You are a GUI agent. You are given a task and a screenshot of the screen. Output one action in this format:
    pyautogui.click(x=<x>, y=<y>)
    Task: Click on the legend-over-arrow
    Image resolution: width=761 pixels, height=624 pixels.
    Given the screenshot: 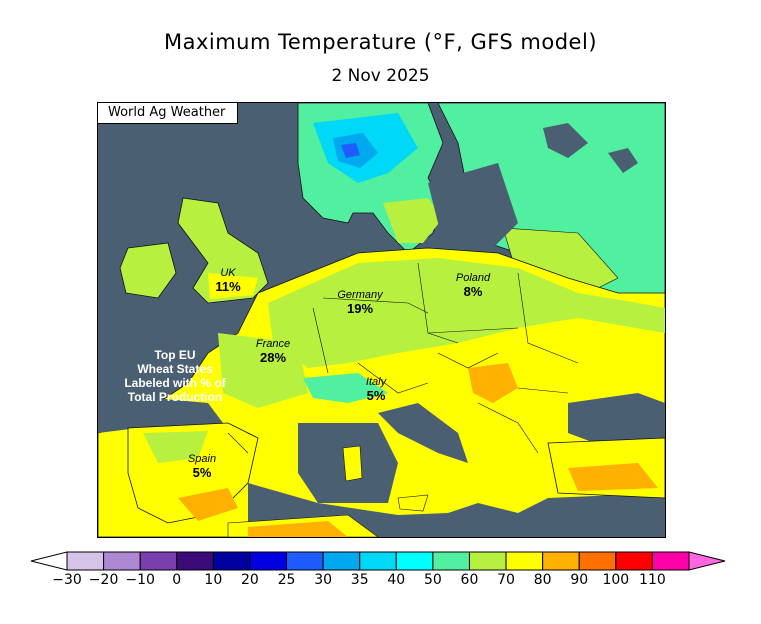 What is the action you would take?
    pyautogui.click(x=707, y=561)
    